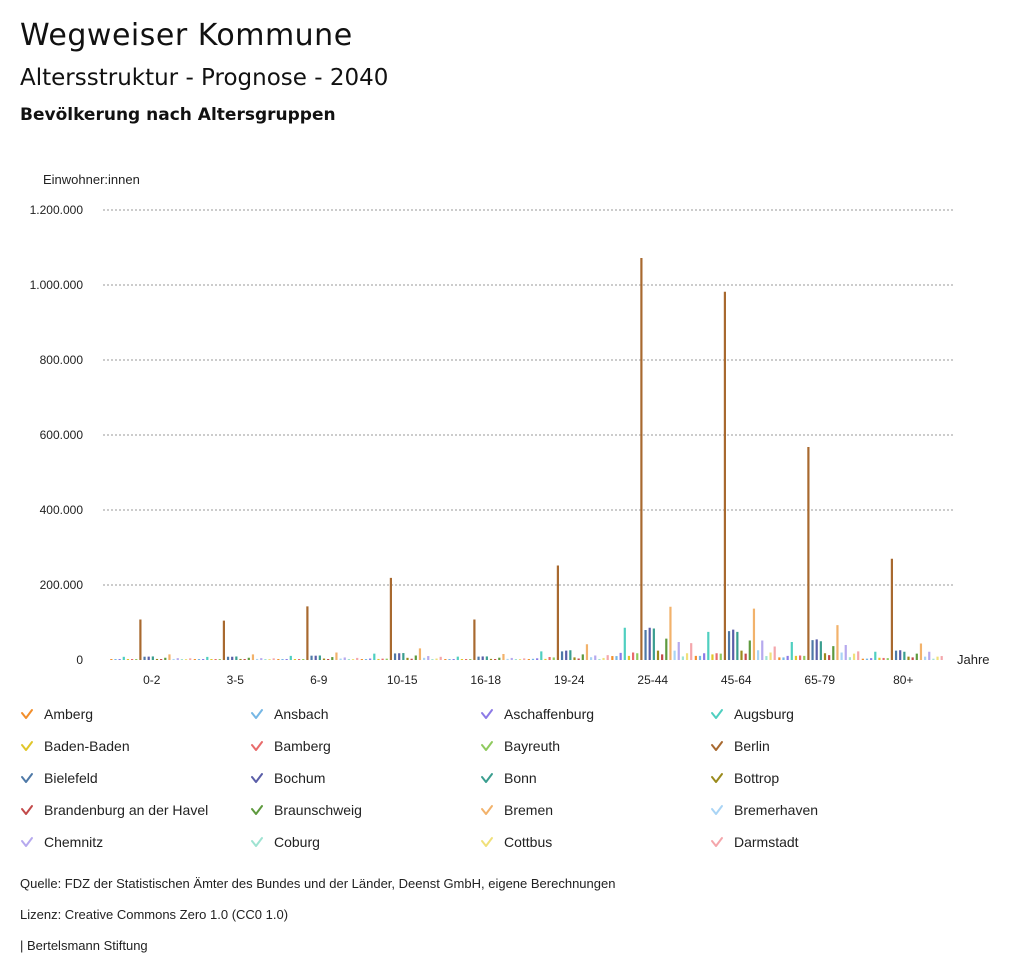  What do you see at coordinates (75, 746) in the screenshot?
I see `legend-item: Baden-Baden` at bounding box center [75, 746].